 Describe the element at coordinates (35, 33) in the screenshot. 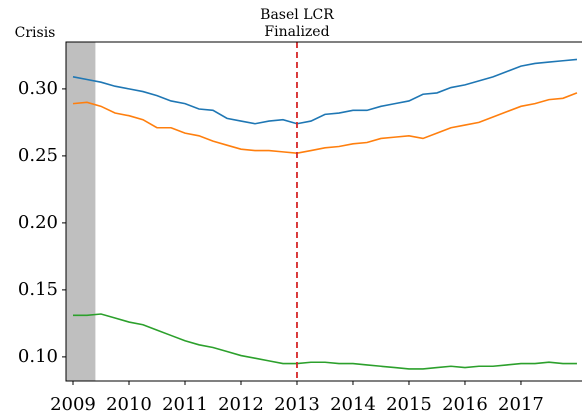

I see `shade-label: Crisis` at that location.